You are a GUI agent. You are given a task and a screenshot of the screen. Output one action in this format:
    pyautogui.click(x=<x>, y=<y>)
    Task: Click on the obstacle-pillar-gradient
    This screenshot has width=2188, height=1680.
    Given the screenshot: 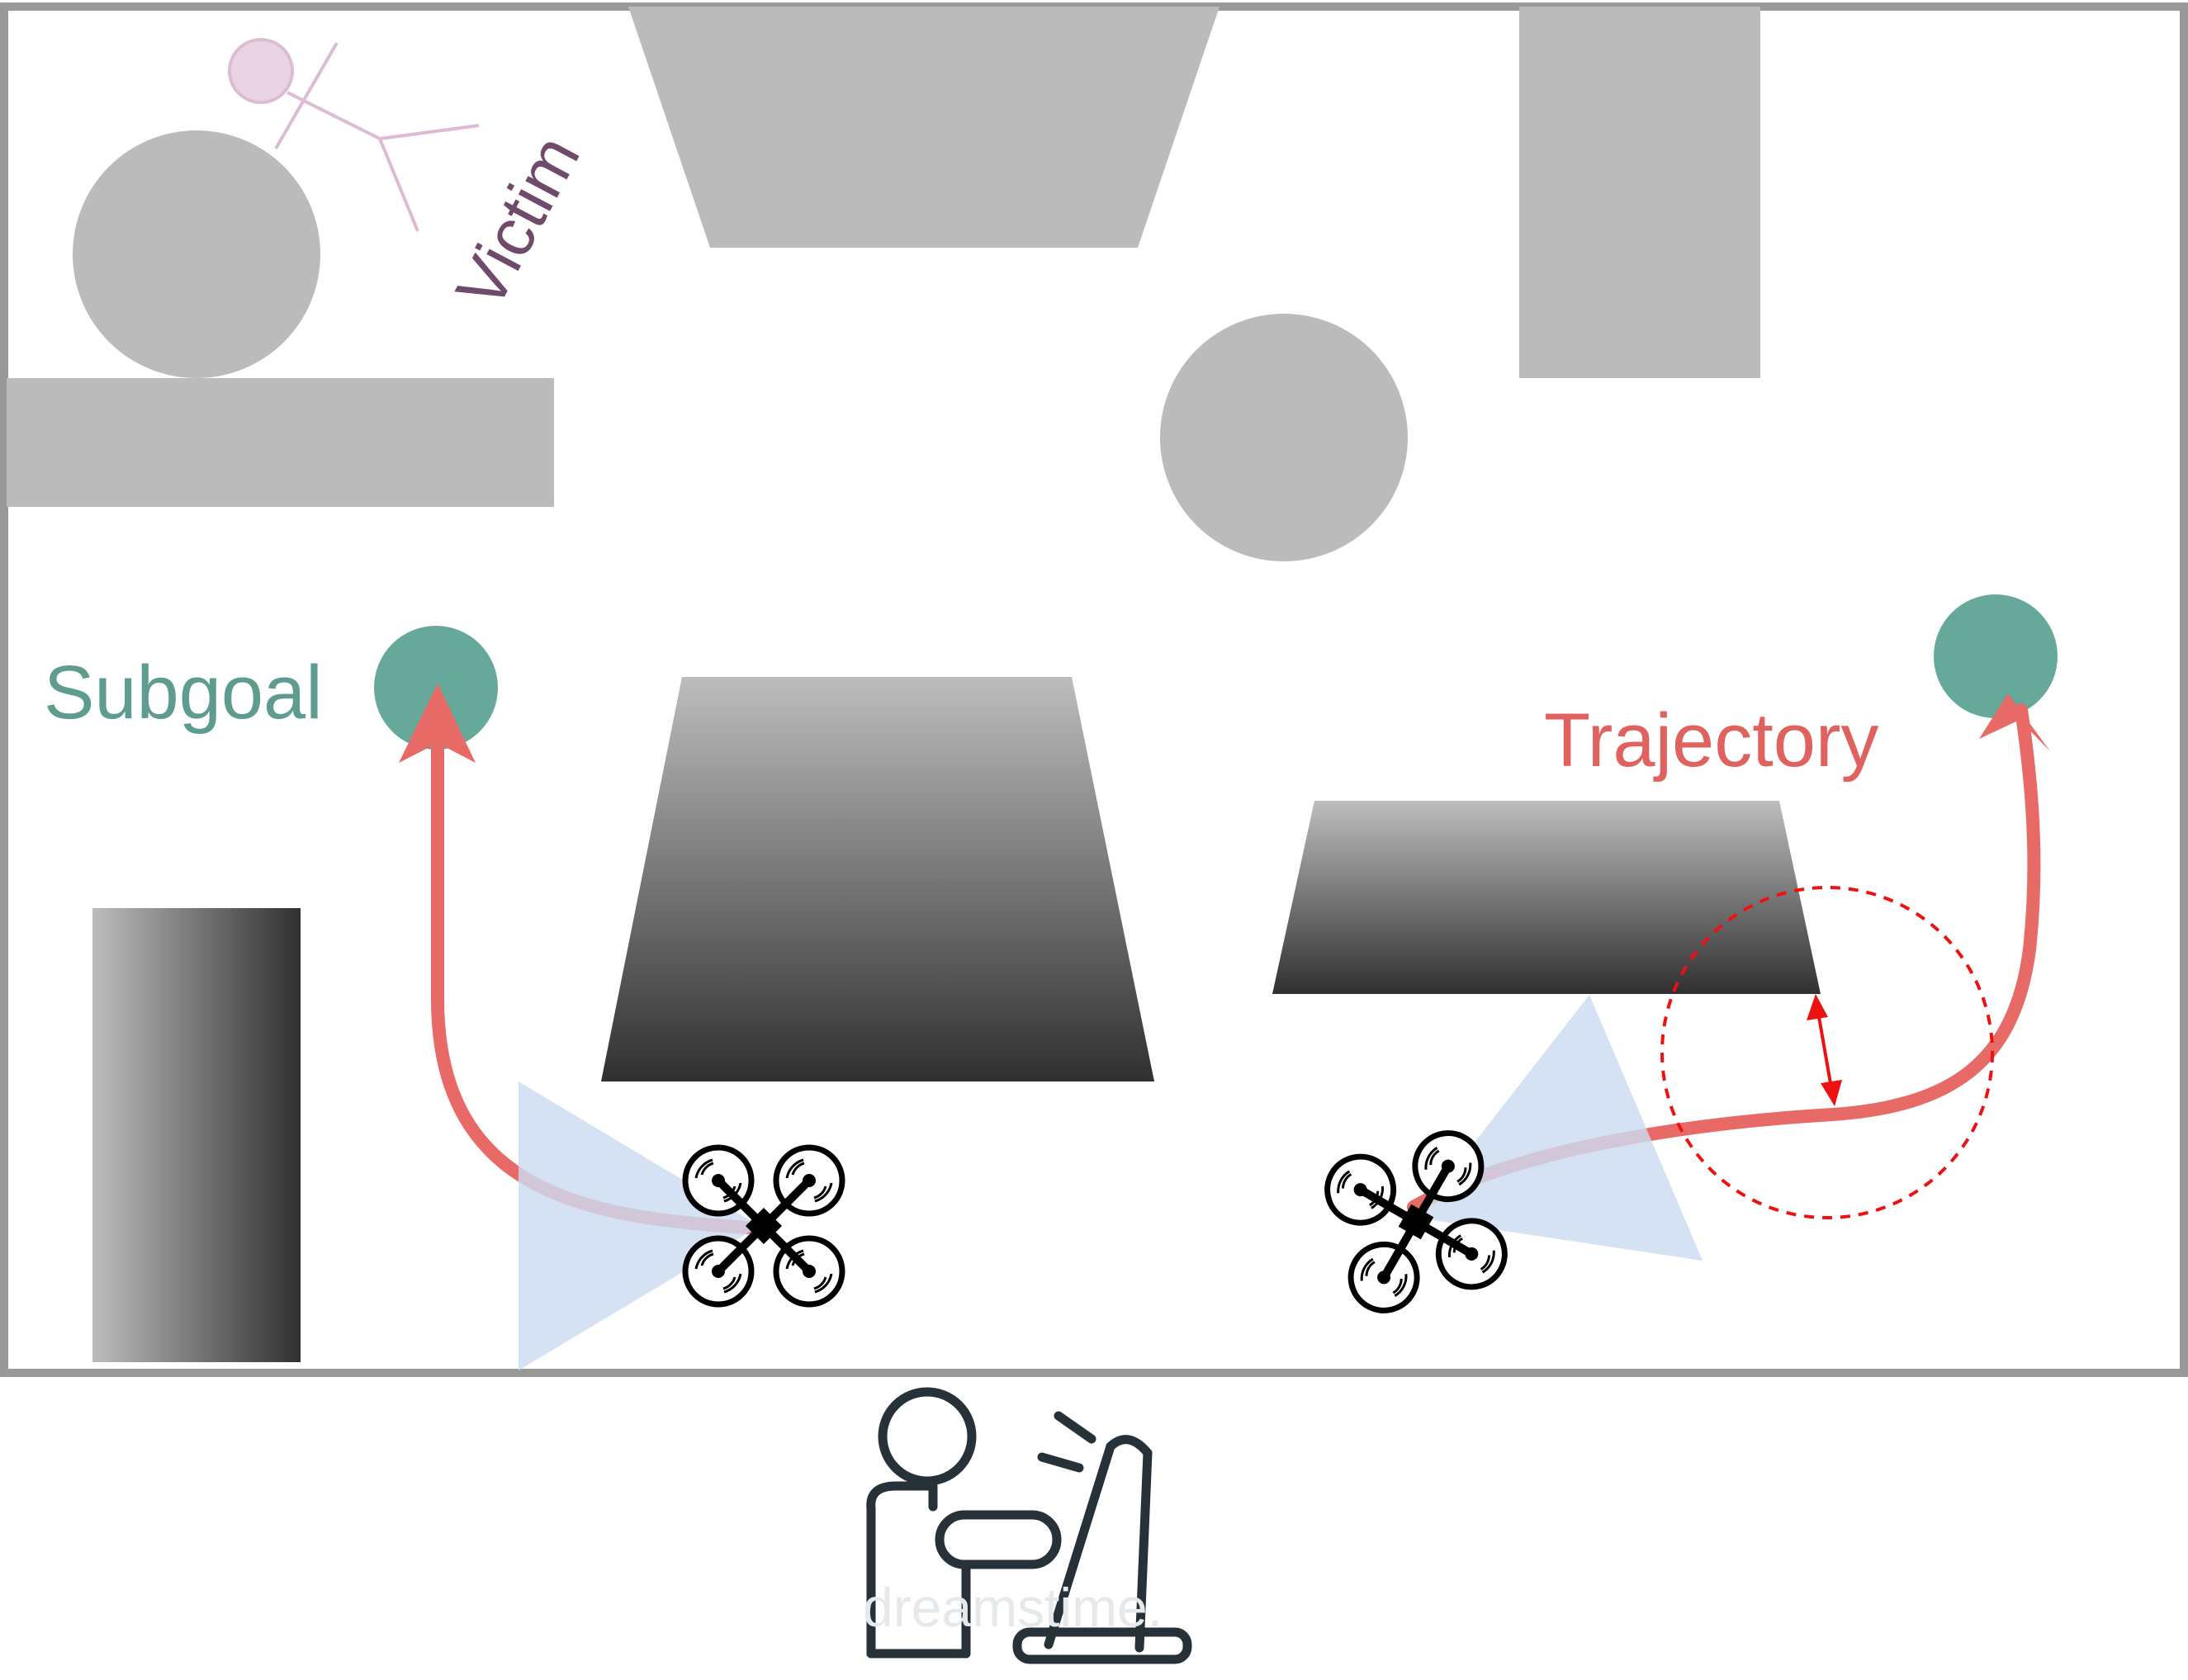 What is the action you would take?
    pyautogui.click(x=196, y=1135)
    